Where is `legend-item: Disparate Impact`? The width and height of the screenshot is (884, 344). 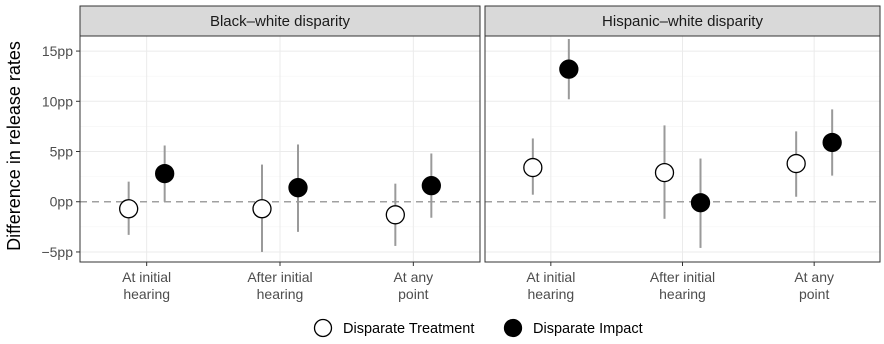 legend-item: Disparate Impact is located at coordinates (573, 328).